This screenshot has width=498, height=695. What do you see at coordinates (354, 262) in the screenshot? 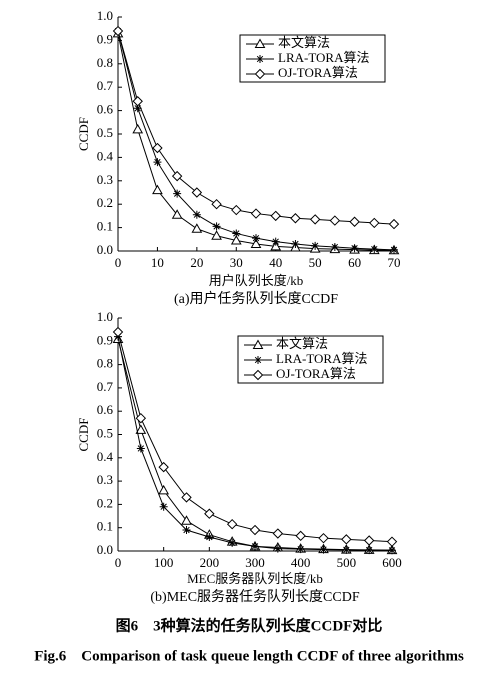
I see `x-tick-label: 60` at bounding box center [354, 262].